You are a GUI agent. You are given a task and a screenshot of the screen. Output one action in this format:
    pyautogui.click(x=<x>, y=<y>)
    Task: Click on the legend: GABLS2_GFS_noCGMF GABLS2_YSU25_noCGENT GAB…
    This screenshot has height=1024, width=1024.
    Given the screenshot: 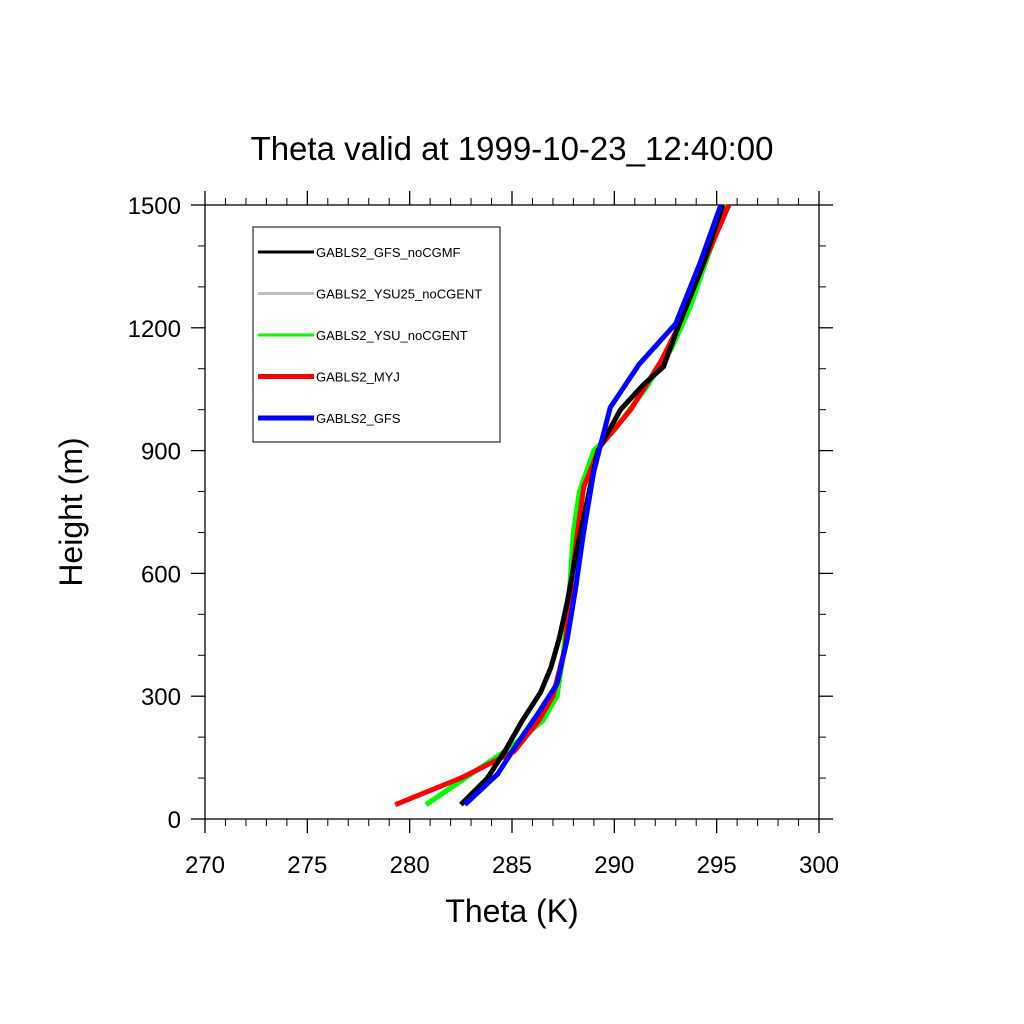 What is the action you would take?
    pyautogui.click(x=376, y=334)
    